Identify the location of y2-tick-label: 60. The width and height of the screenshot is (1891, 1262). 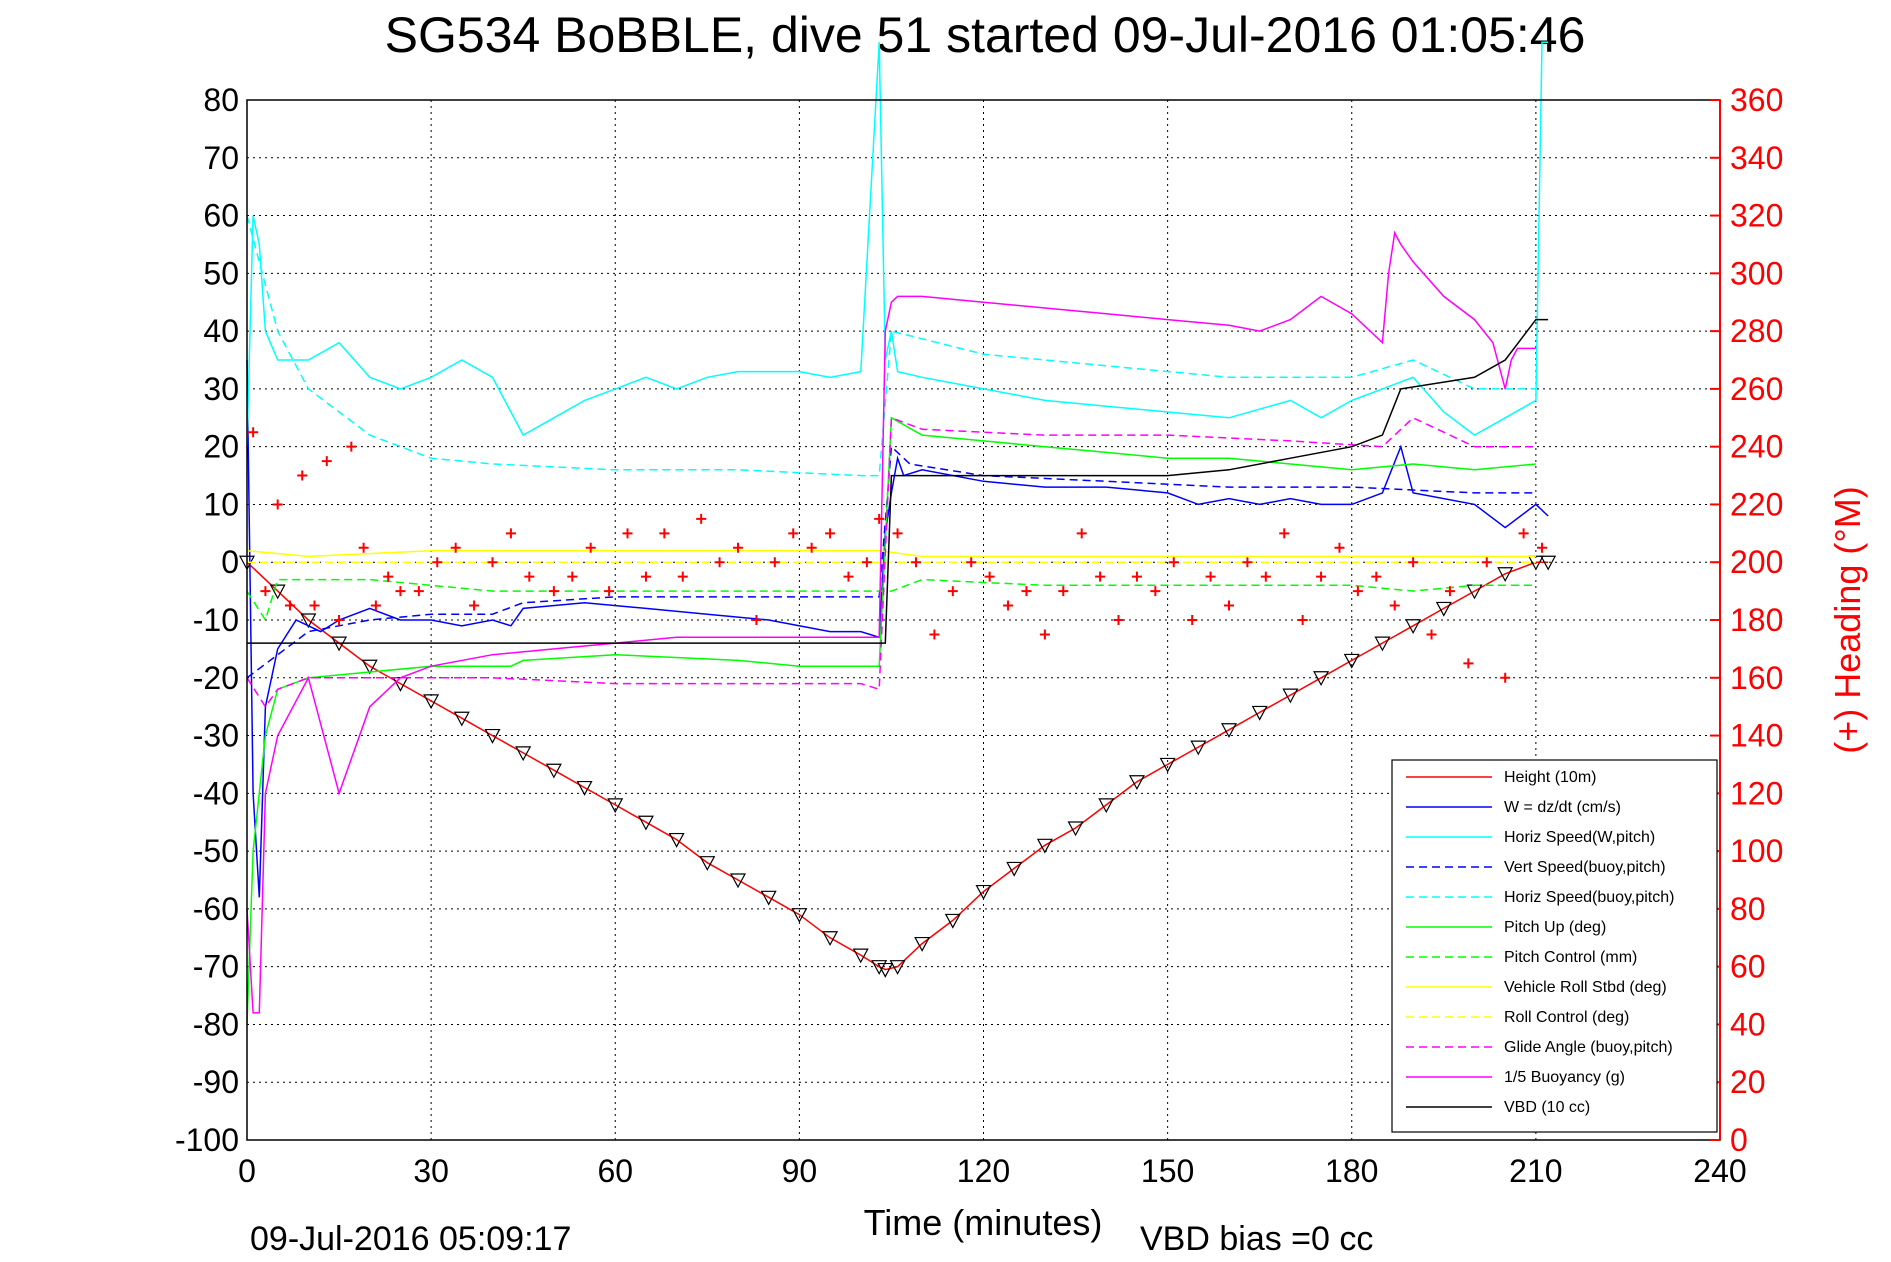
(1748, 967).